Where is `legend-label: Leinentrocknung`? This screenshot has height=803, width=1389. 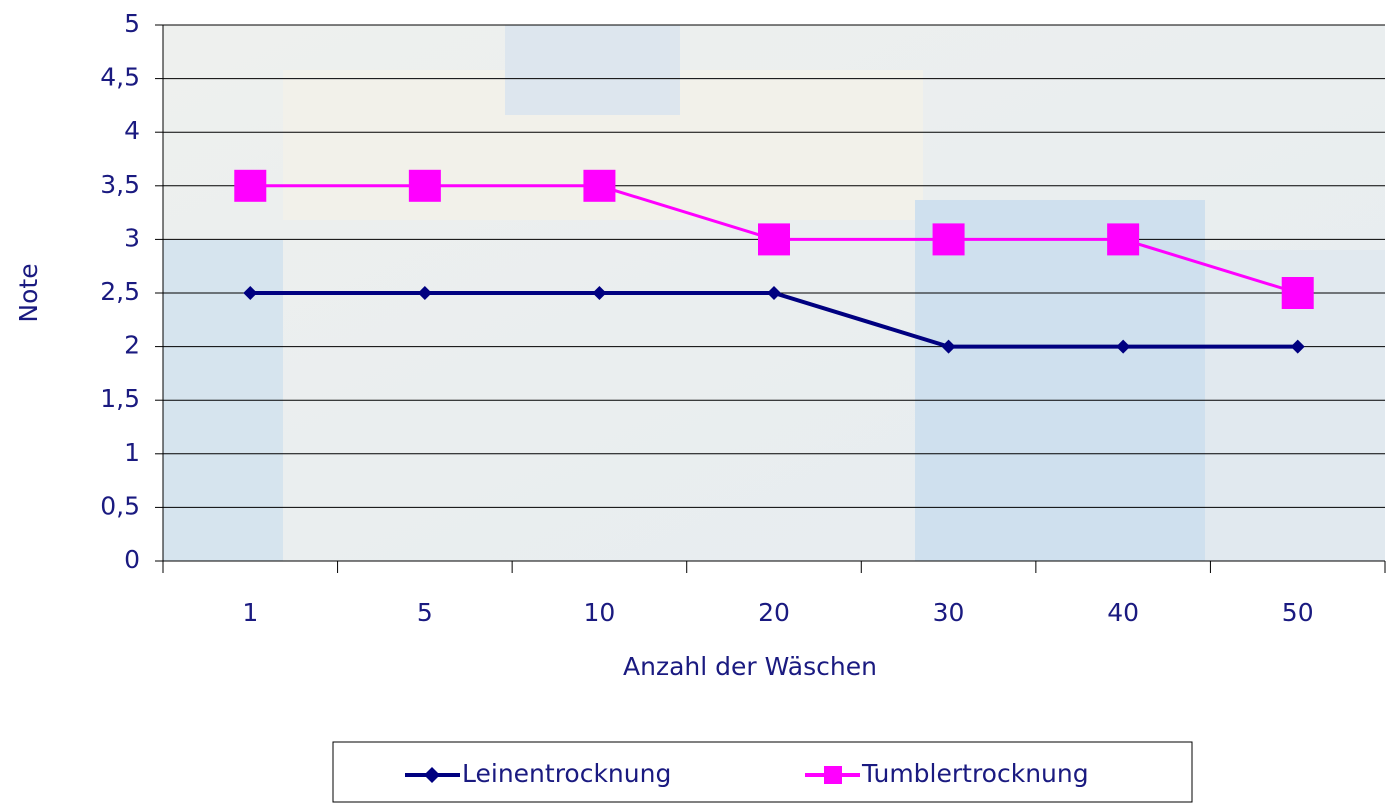 legend-label: Leinentrocknung is located at coordinates (566, 773).